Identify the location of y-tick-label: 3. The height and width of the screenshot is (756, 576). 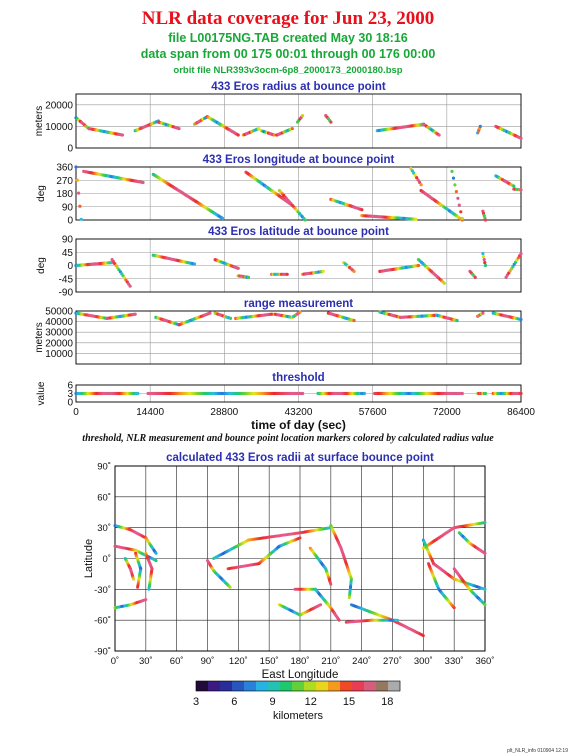
(70, 394).